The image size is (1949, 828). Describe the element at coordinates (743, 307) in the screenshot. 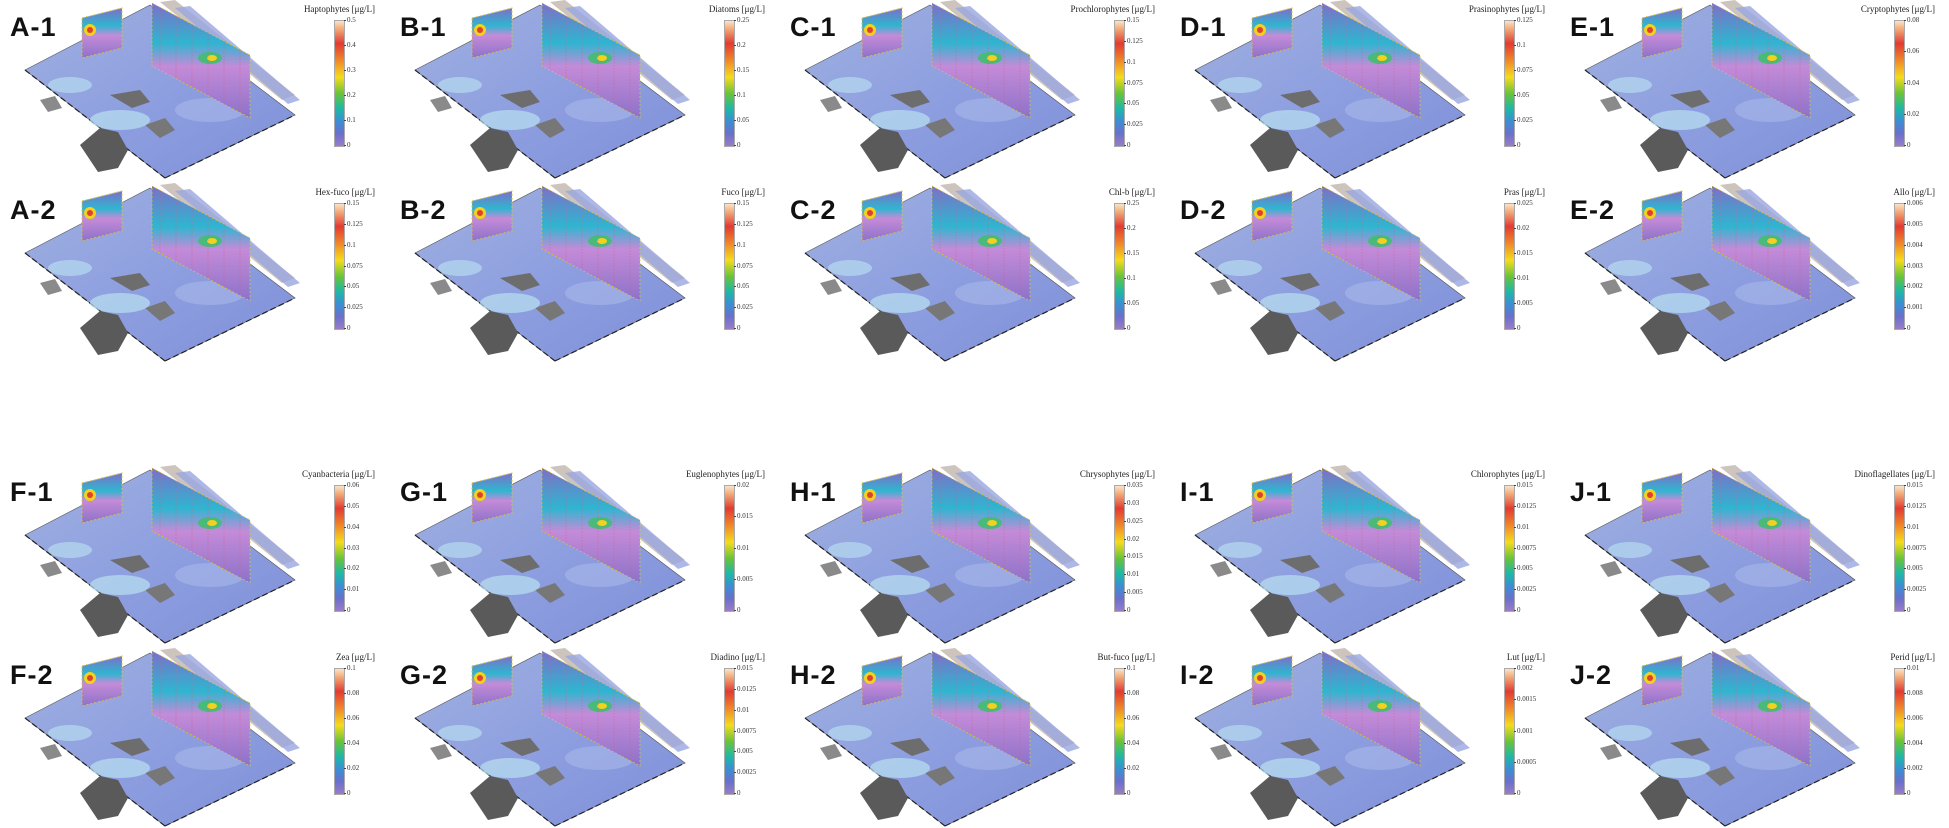

I see `colorbar-tick-label: 0.025` at that location.